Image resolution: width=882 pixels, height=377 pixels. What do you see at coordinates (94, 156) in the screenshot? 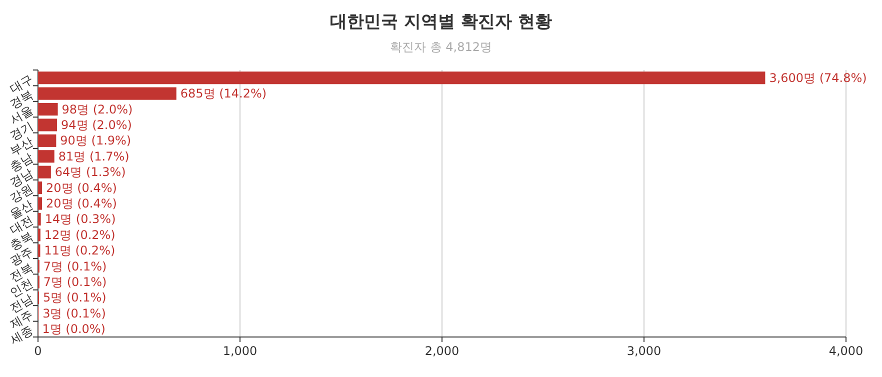
I see `data-label: 81명 (1.7%)` at bounding box center [94, 156].